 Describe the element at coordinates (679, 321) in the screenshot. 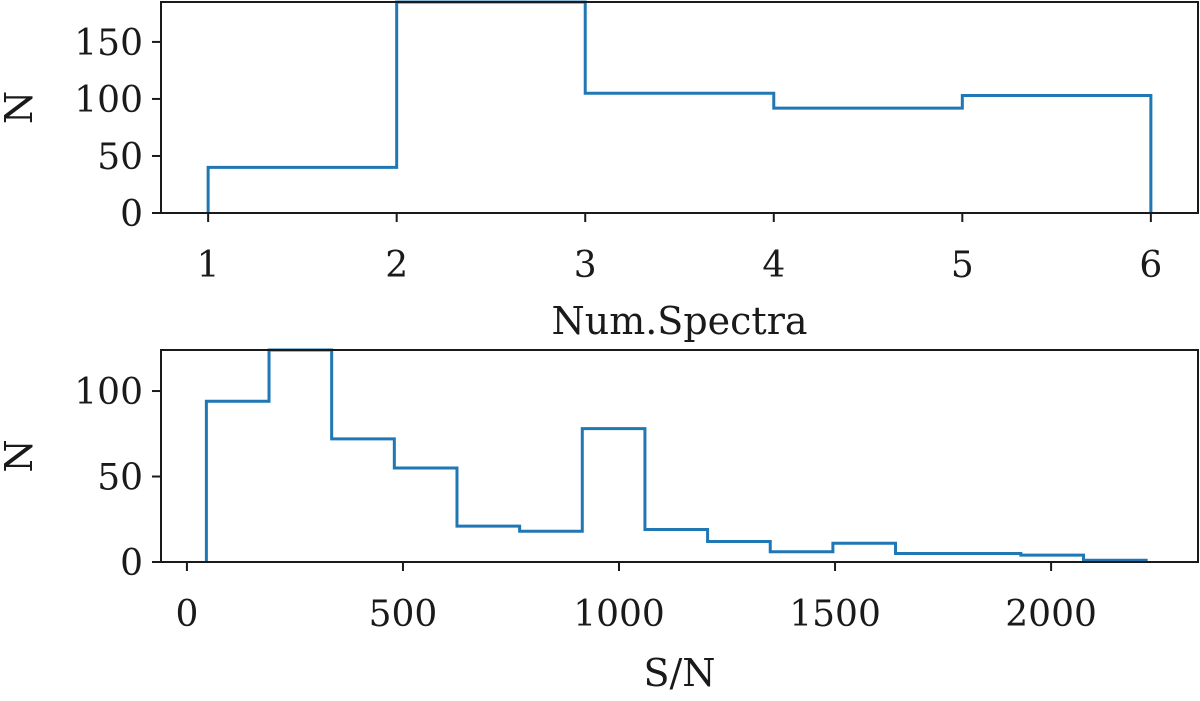

I see `x-axis-label: Num.Spectra` at that location.